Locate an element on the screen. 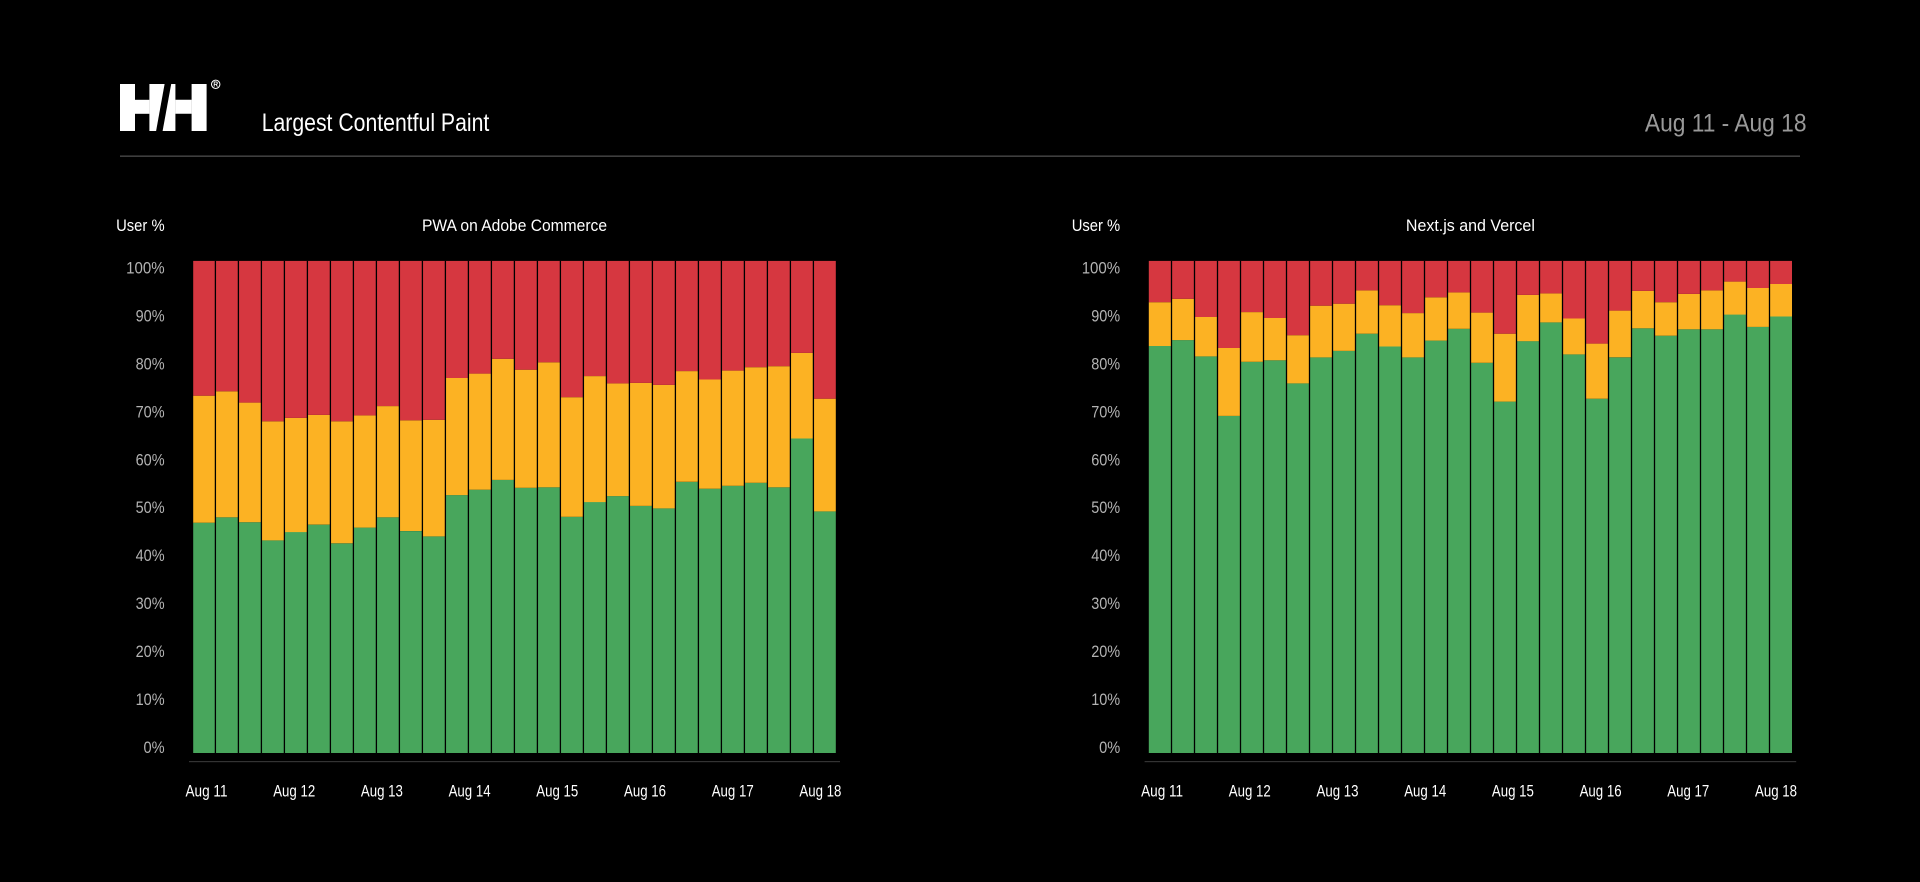  svg-text: Aug 11 - Aug 18 is located at coordinates (1726, 124).